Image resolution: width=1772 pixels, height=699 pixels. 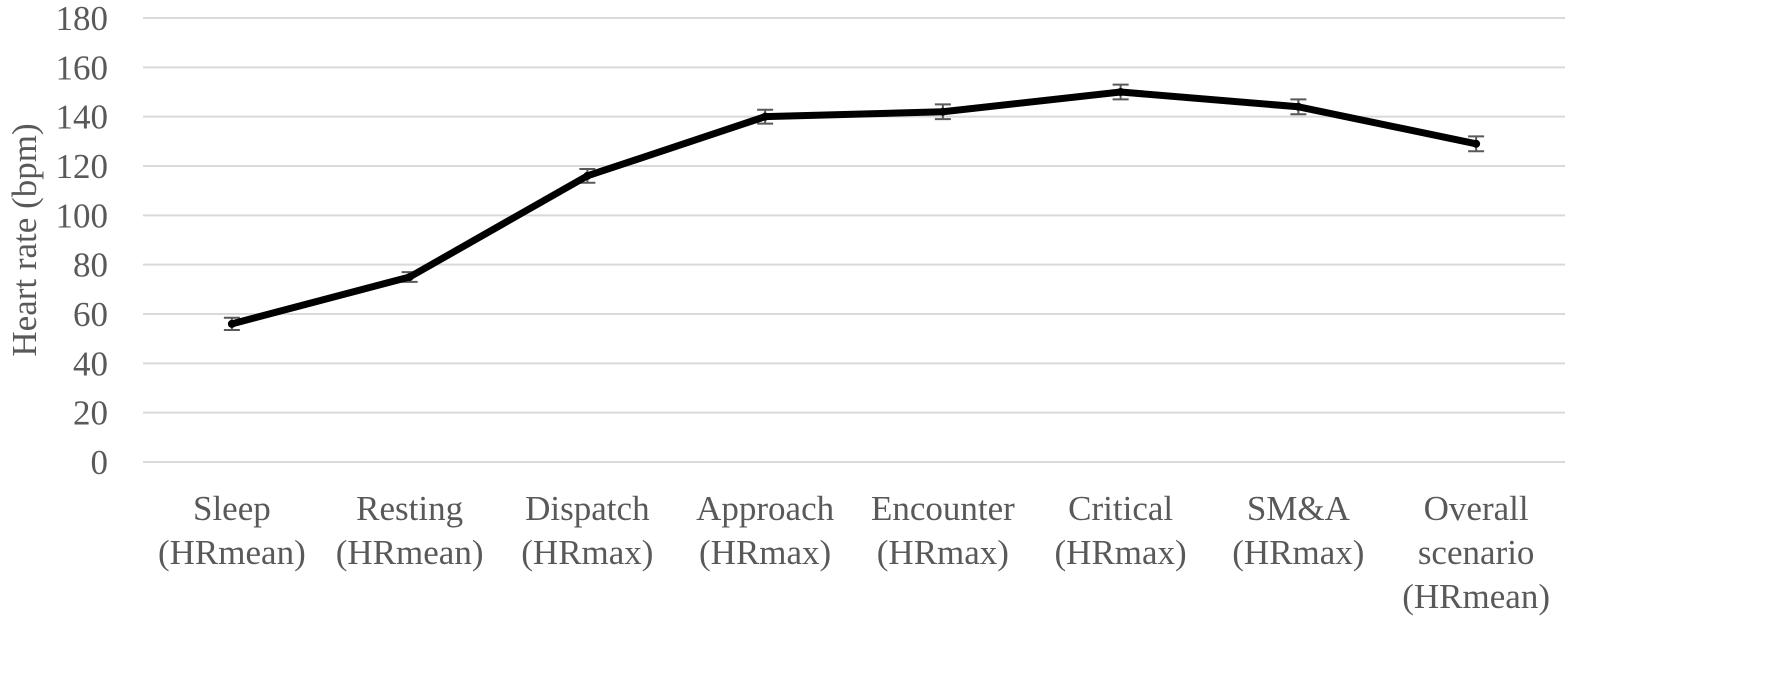 What do you see at coordinates (24, 239) in the screenshot?
I see `y-axis-title: Heart rate (bpm)` at bounding box center [24, 239].